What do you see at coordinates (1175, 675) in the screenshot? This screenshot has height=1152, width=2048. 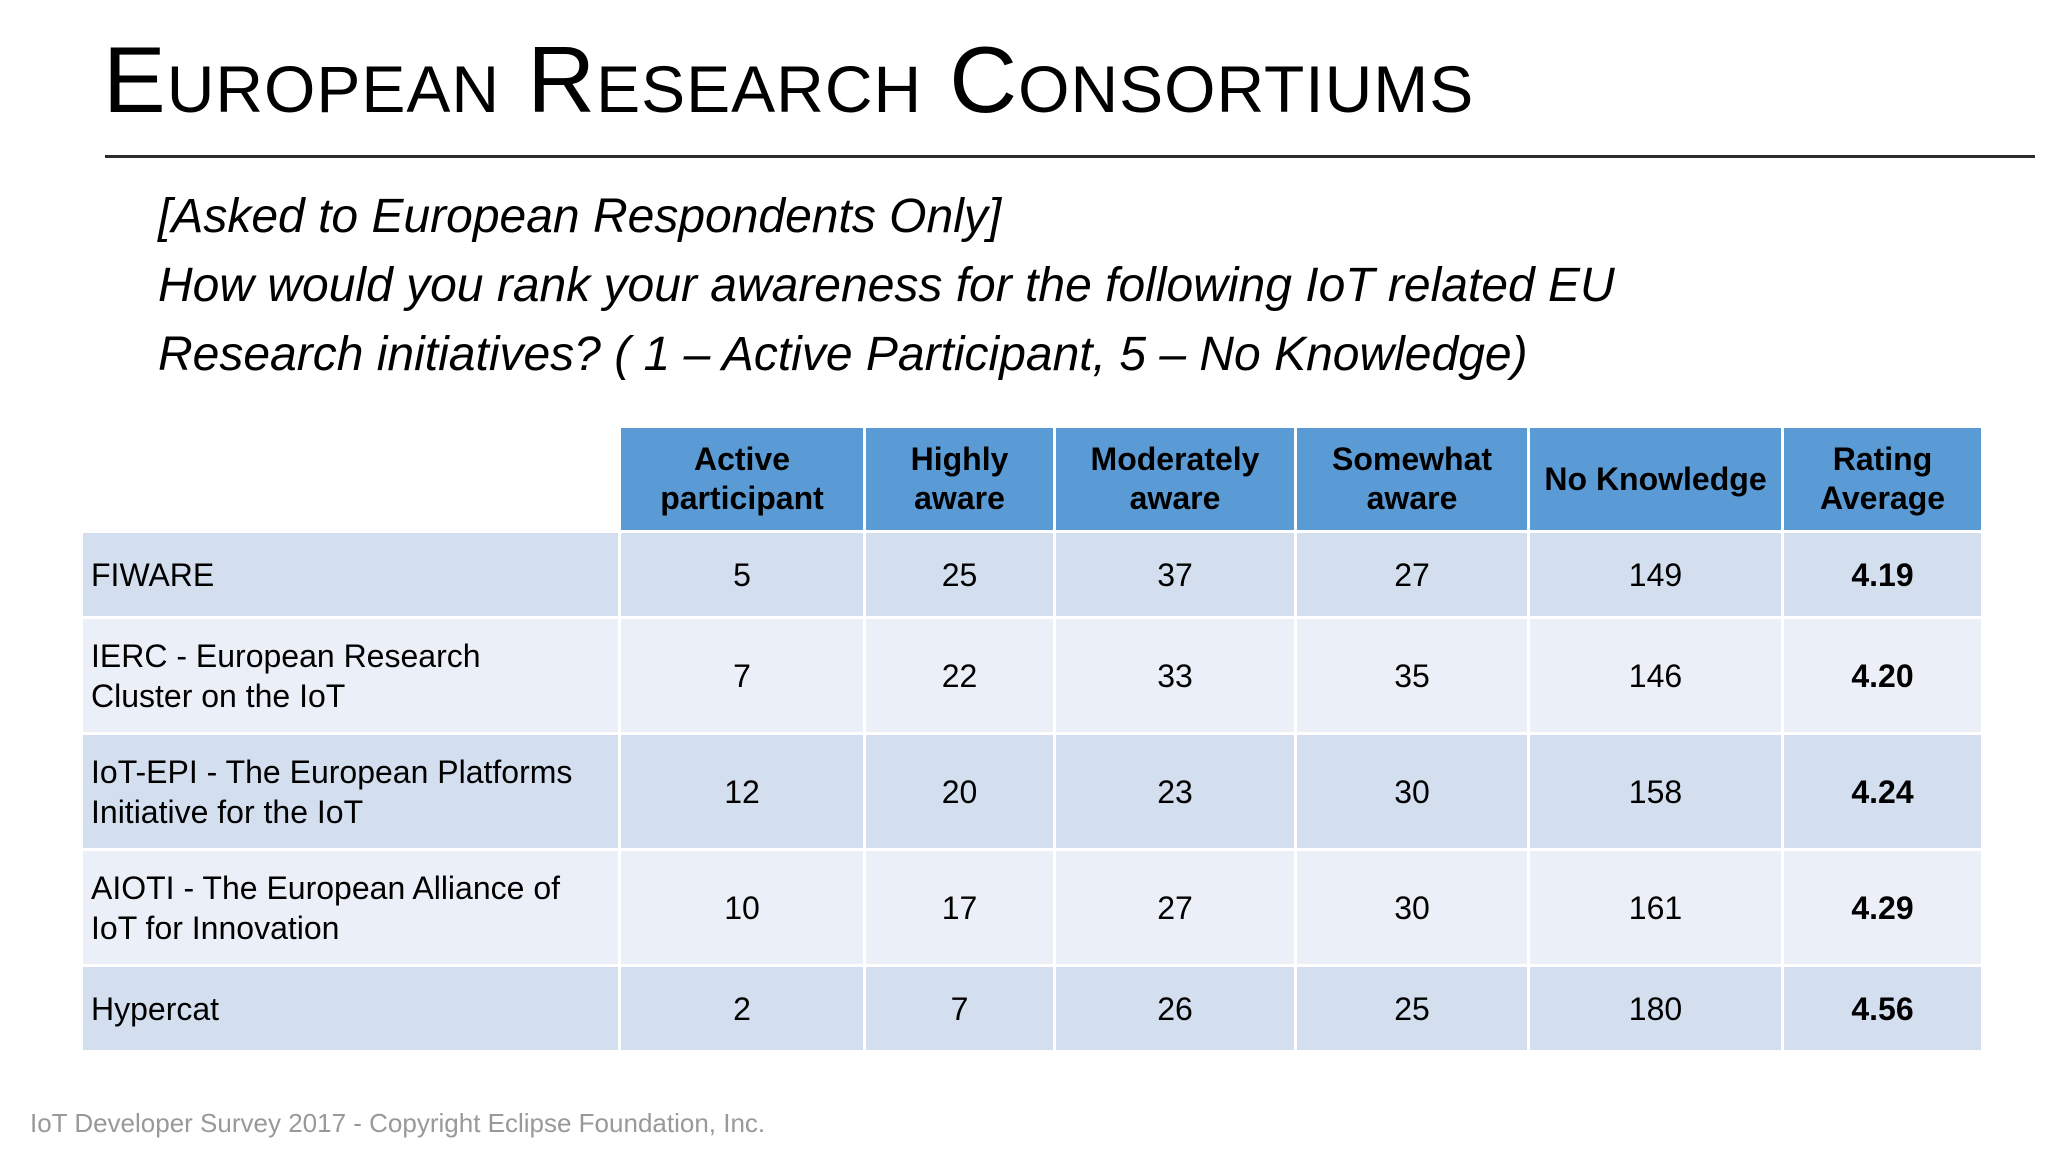 I see `value-cell: 33` at bounding box center [1175, 675].